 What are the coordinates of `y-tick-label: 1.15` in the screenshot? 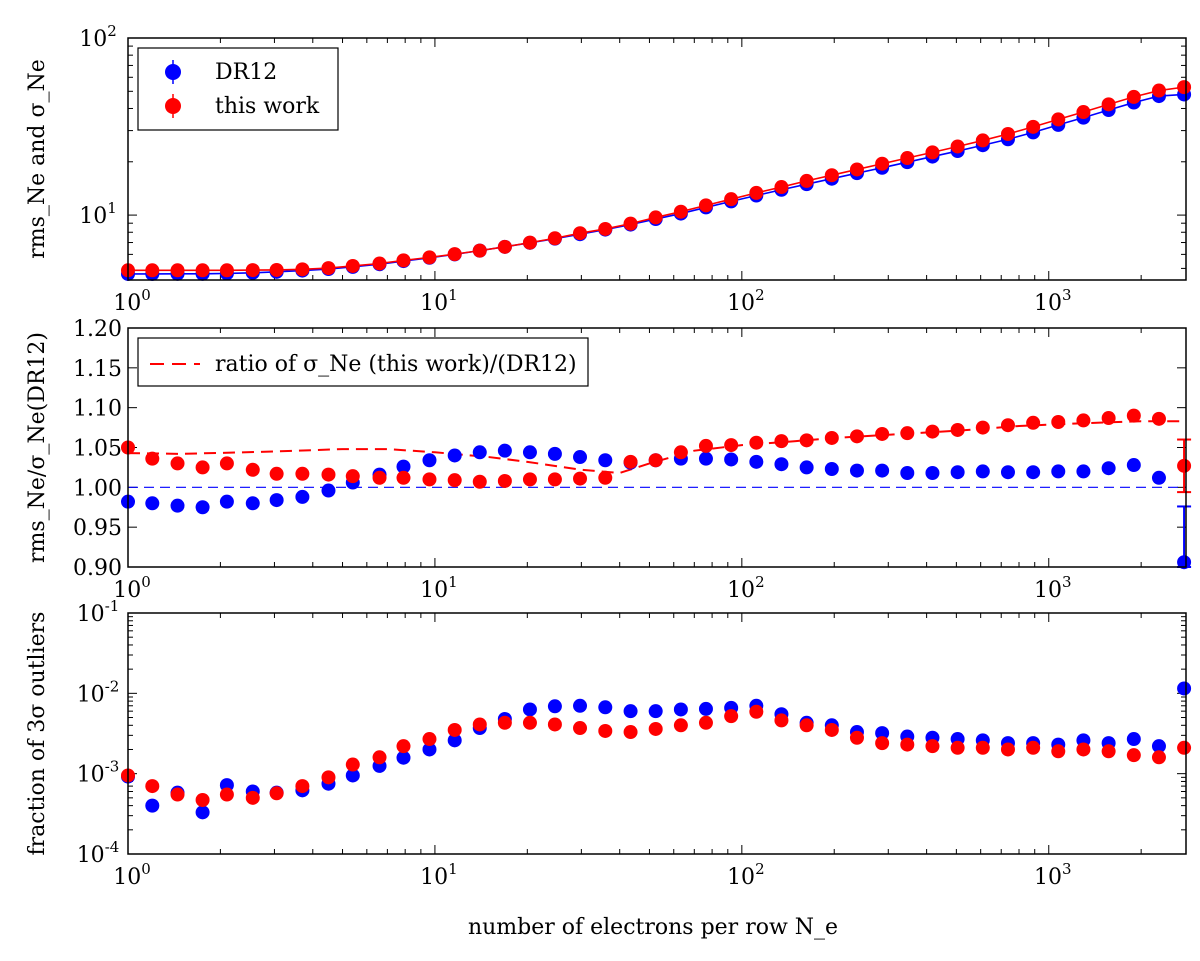 It's located at (97, 369).